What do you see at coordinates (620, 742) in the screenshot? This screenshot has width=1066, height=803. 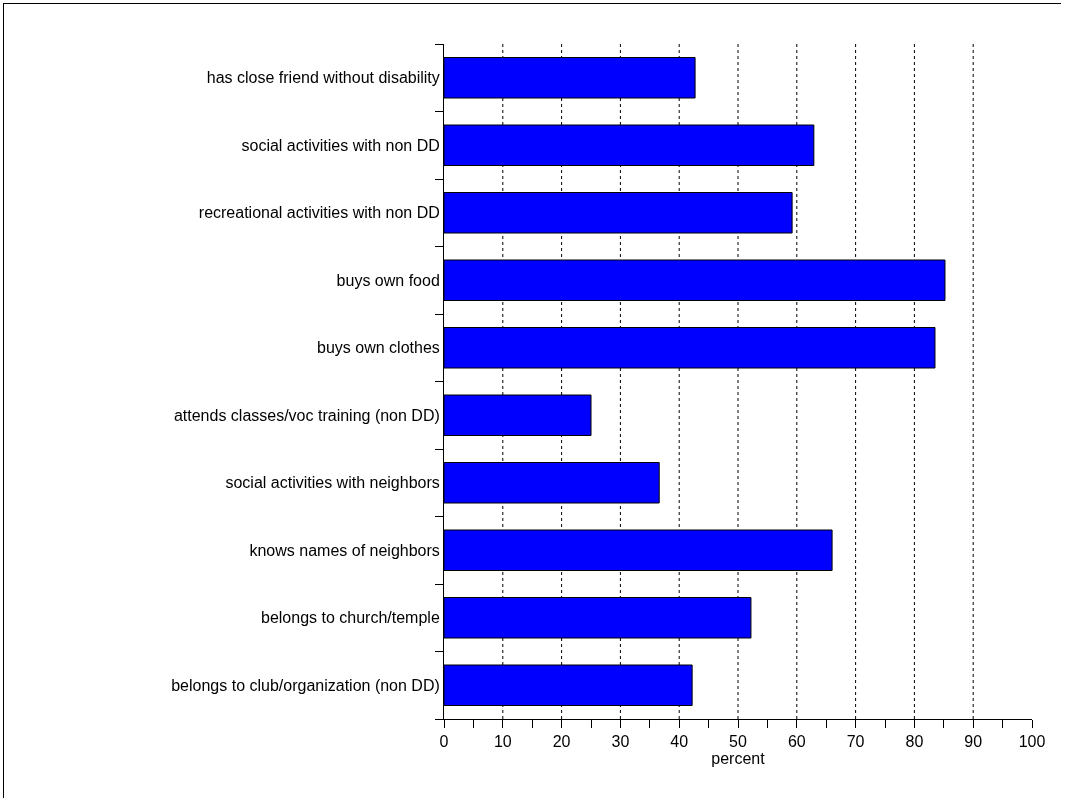 I see `x-tick-label: 30` at bounding box center [620, 742].